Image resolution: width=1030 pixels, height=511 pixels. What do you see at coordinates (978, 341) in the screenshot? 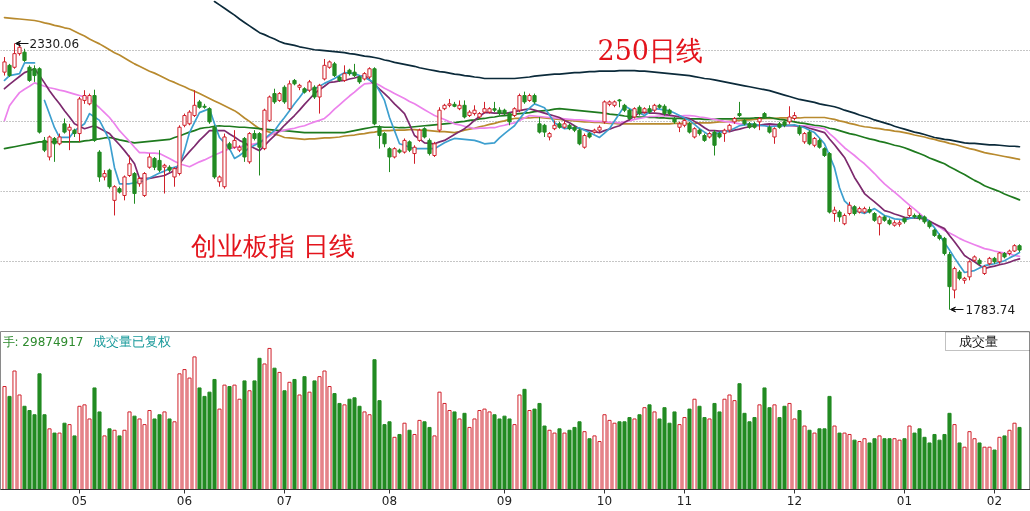
I see `annotation: 成交量` at bounding box center [978, 341].